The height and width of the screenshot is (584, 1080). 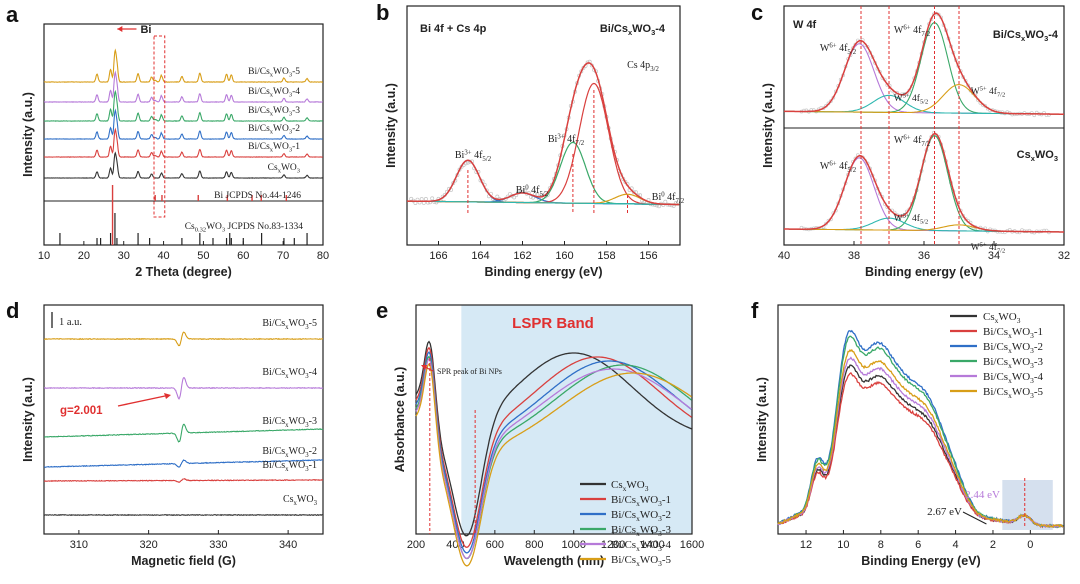 What do you see at coordinates (784, 256) in the screenshot?
I see `x-tick-label: 40` at bounding box center [784, 256].